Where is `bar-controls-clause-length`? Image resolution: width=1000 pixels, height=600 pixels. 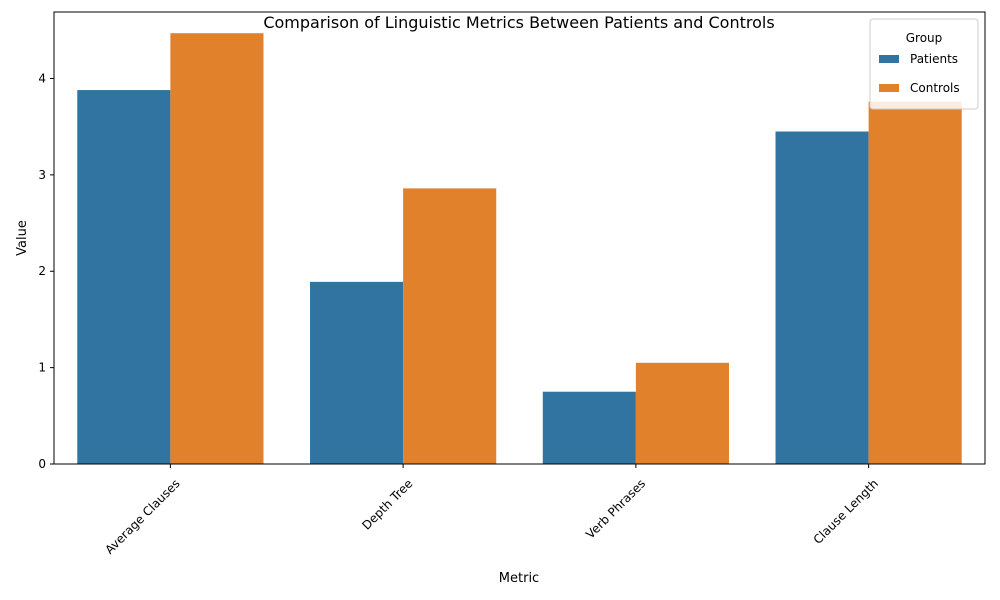
bar-controls-clause-length is located at coordinates (915, 282).